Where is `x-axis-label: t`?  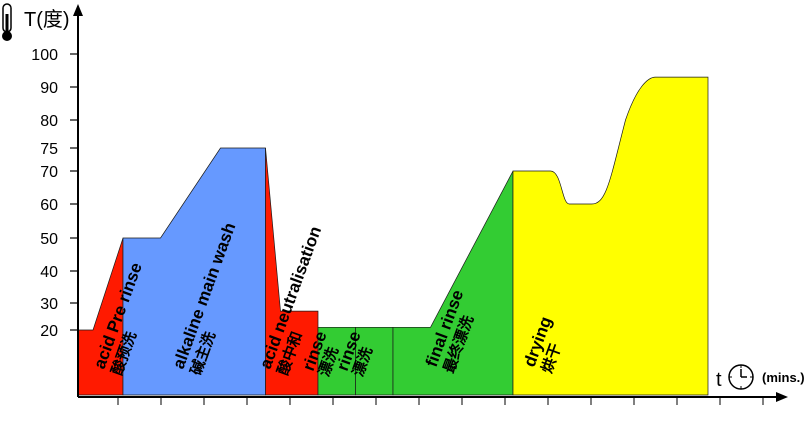 x-axis-label: t is located at coordinates (719, 380).